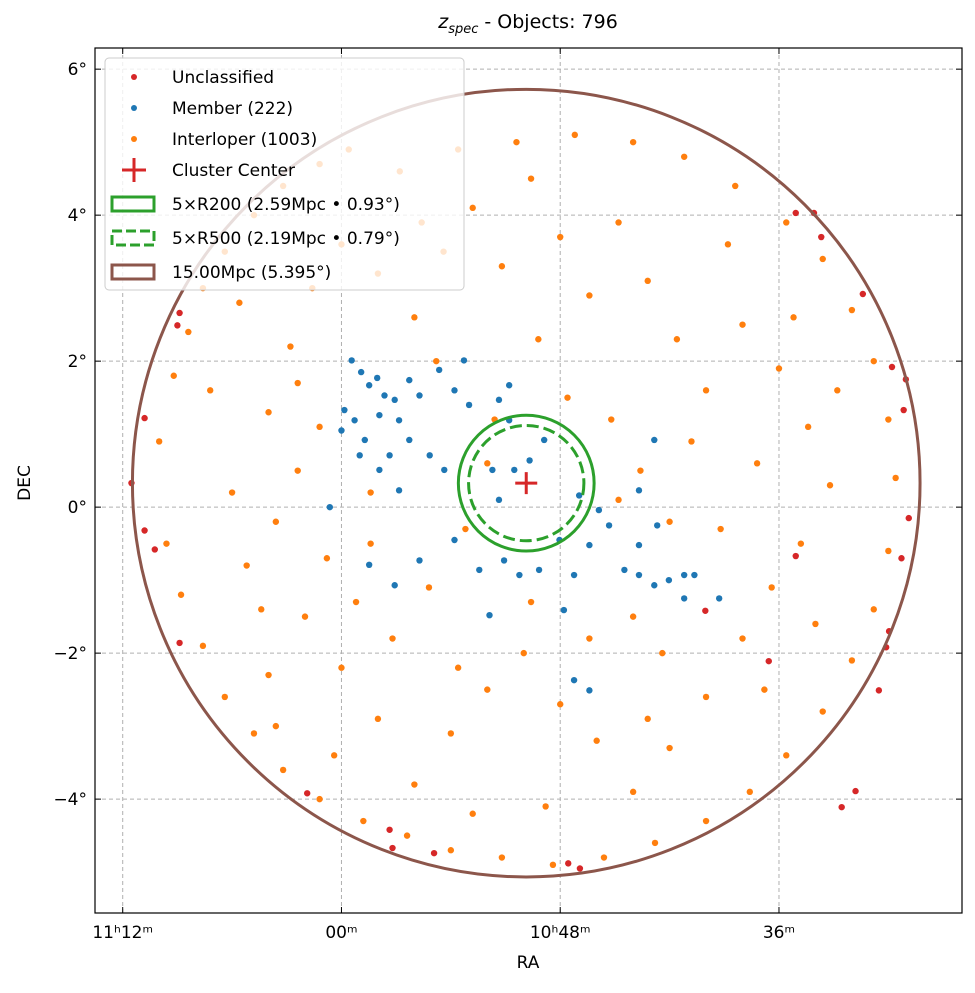 This screenshot has width=975, height=993. What do you see at coordinates (779, 933) in the screenshot?
I see `x-tick-label: 36ᵐ` at bounding box center [779, 933].